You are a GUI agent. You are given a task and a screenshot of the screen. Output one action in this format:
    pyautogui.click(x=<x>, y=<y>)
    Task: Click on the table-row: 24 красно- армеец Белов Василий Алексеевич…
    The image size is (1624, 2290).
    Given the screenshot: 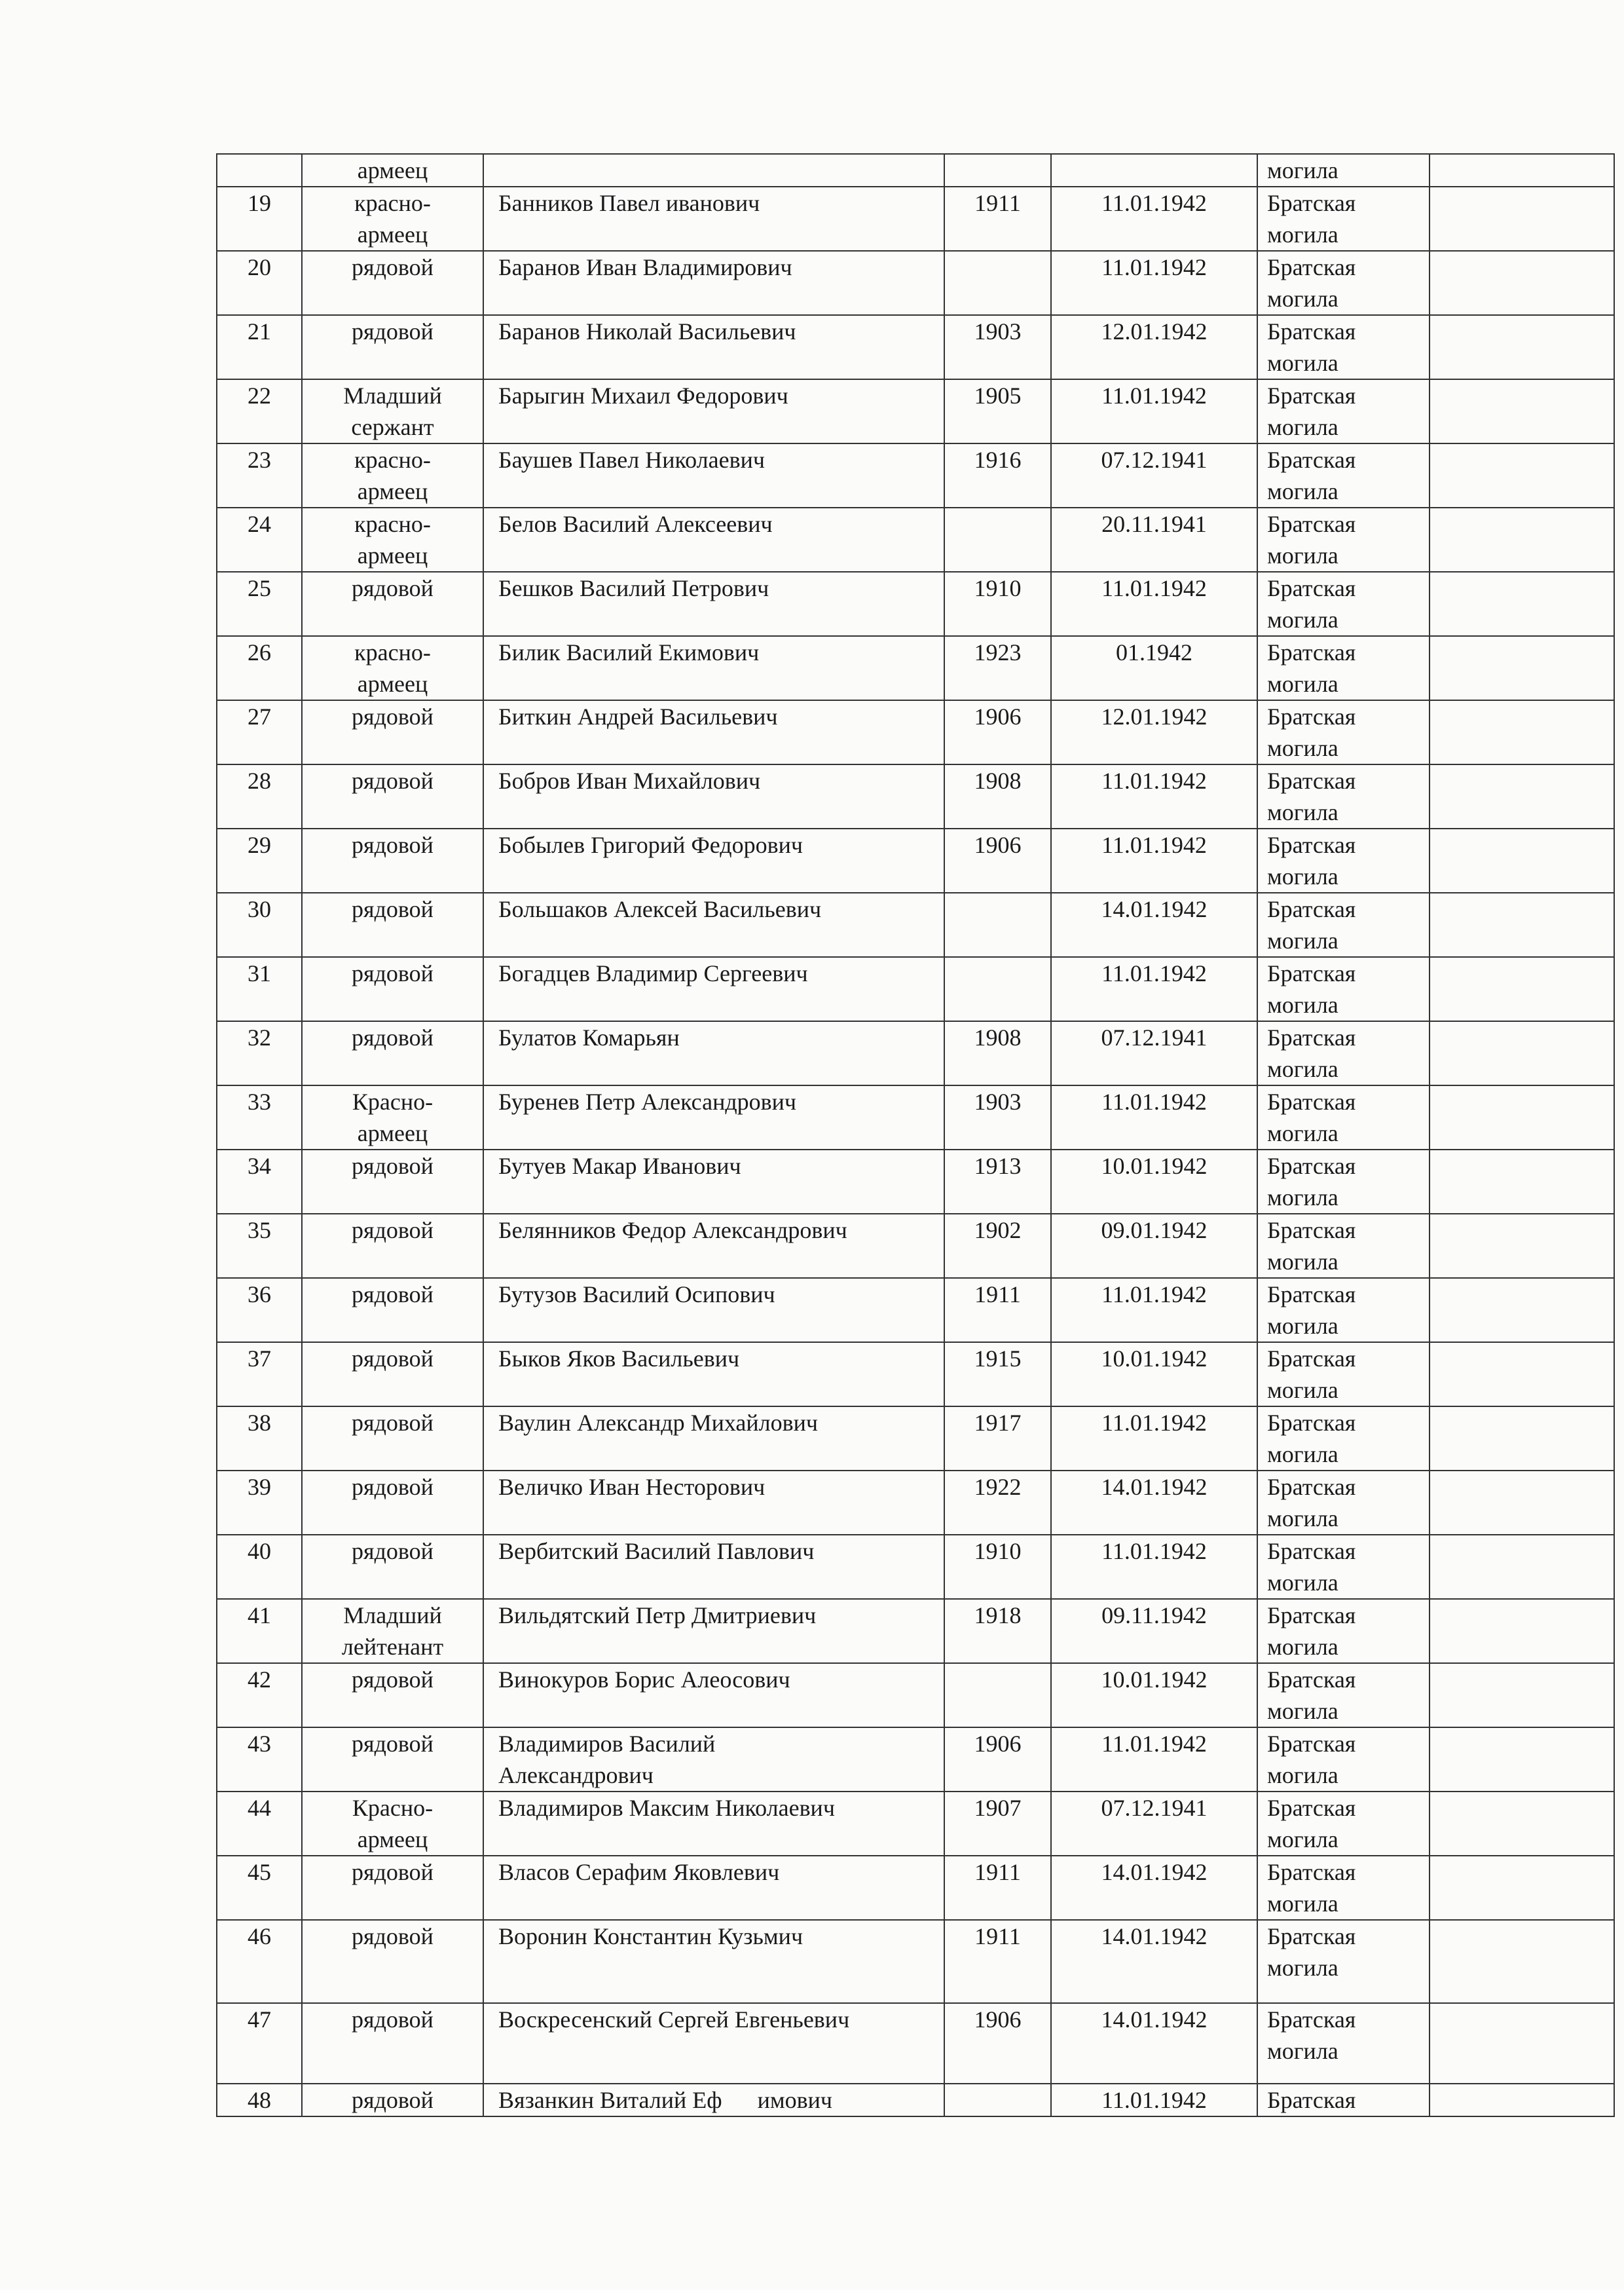 What is the action you would take?
    pyautogui.click(x=915, y=540)
    